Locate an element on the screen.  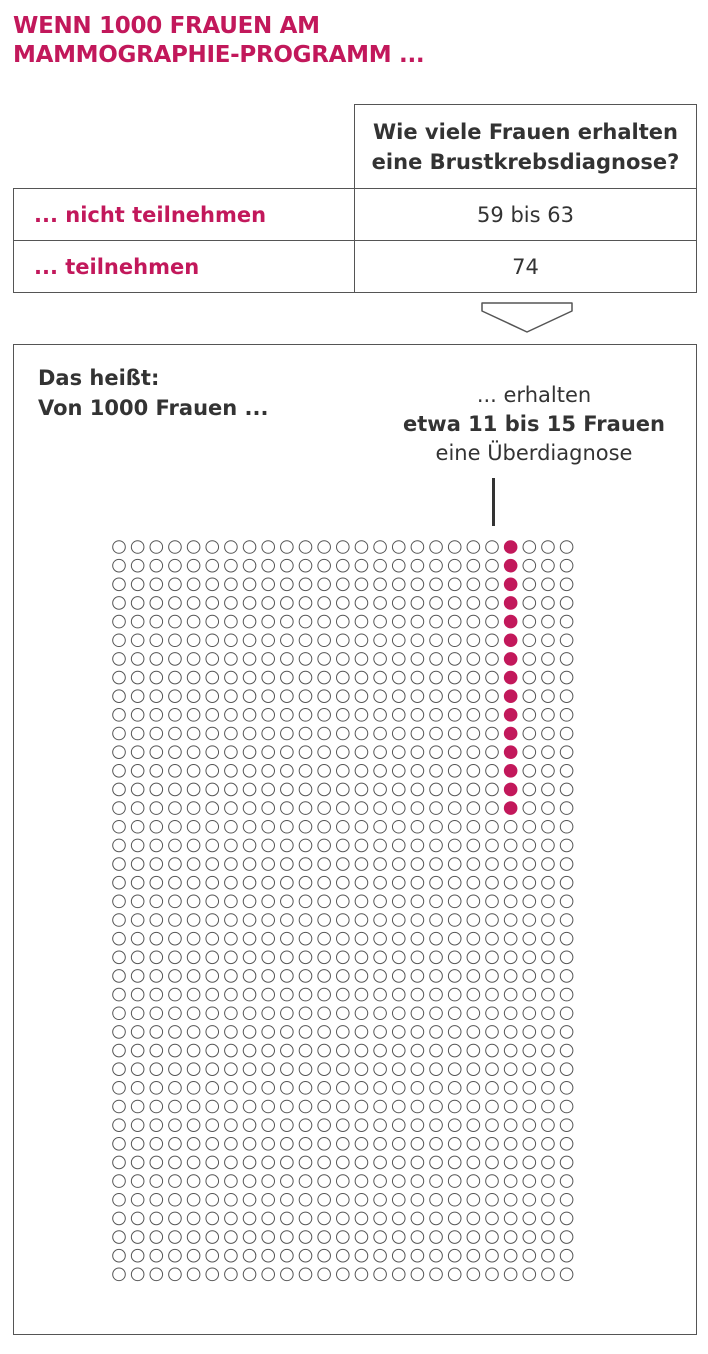
callout-line-1: ... erhalten is located at coordinates (534, 395).